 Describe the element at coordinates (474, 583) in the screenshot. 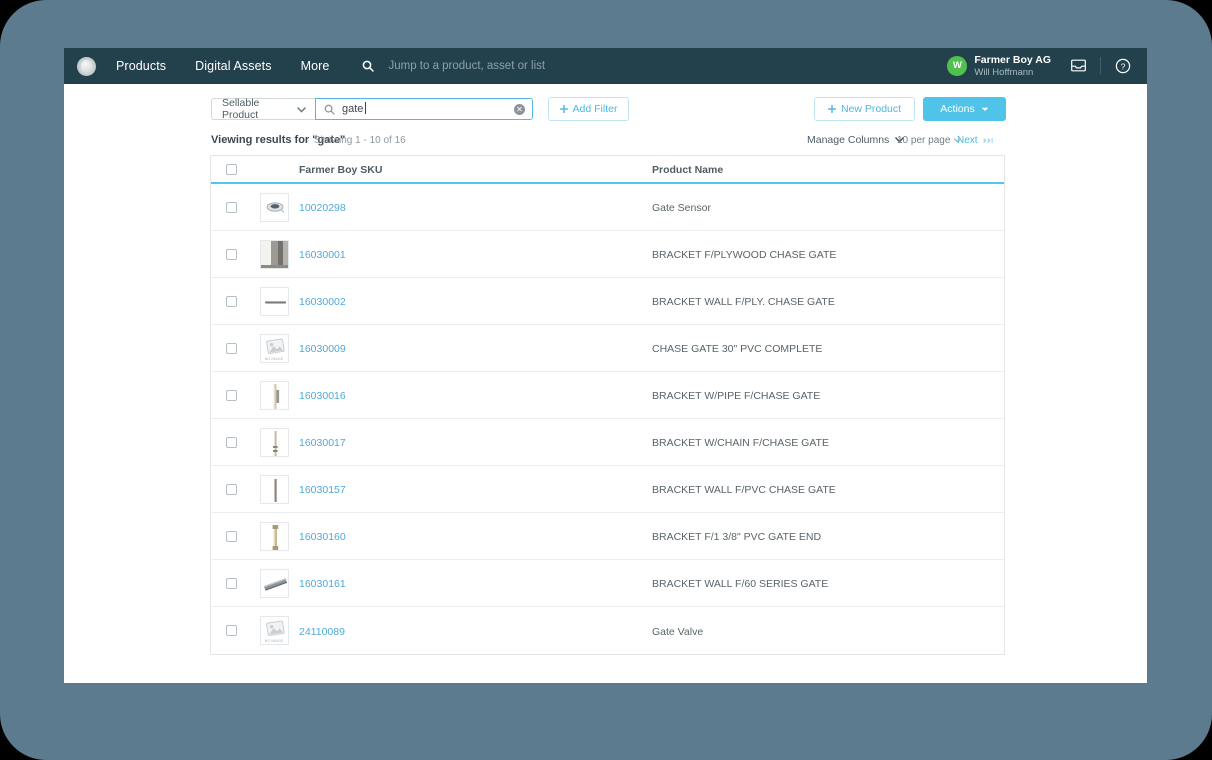

I see `row-sku-cell: 16030161` at that location.